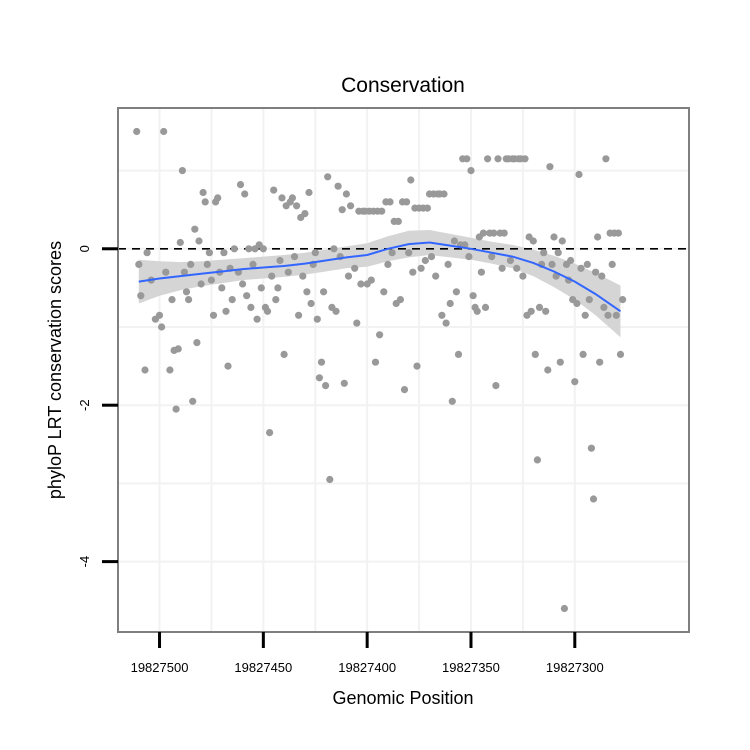 The image size is (750, 750). I want to click on smooth-trend-line, so click(380, 277).